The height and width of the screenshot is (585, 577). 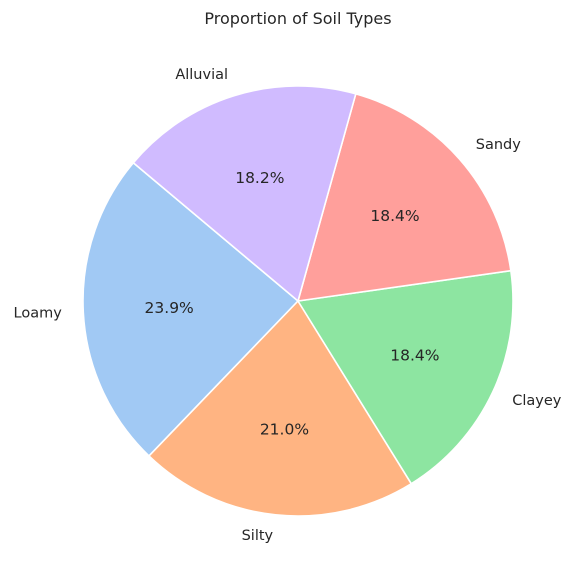 I want to click on percent-label-silty: 21.0%, so click(x=284, y=429).